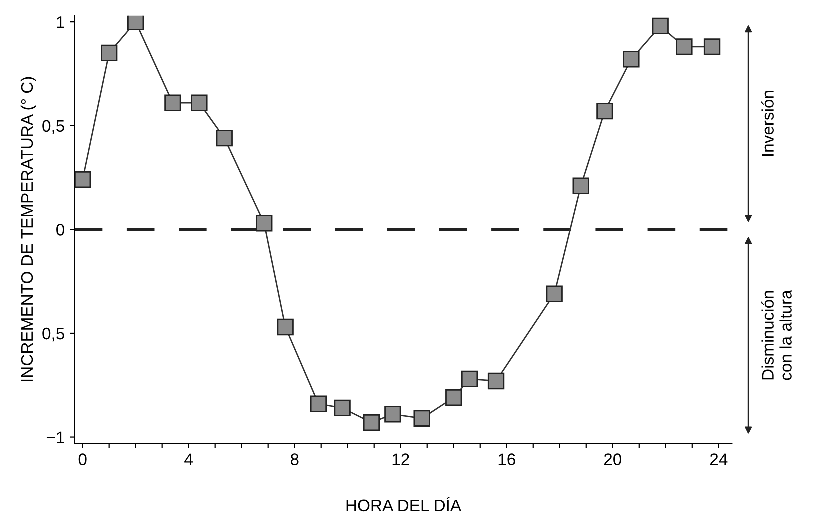 This screenshot has width=832, height=528. What do you see at coordinates (507, 460) in the screenshot?
I see `x-tick-label: 16` at bounding box center [507, 460].